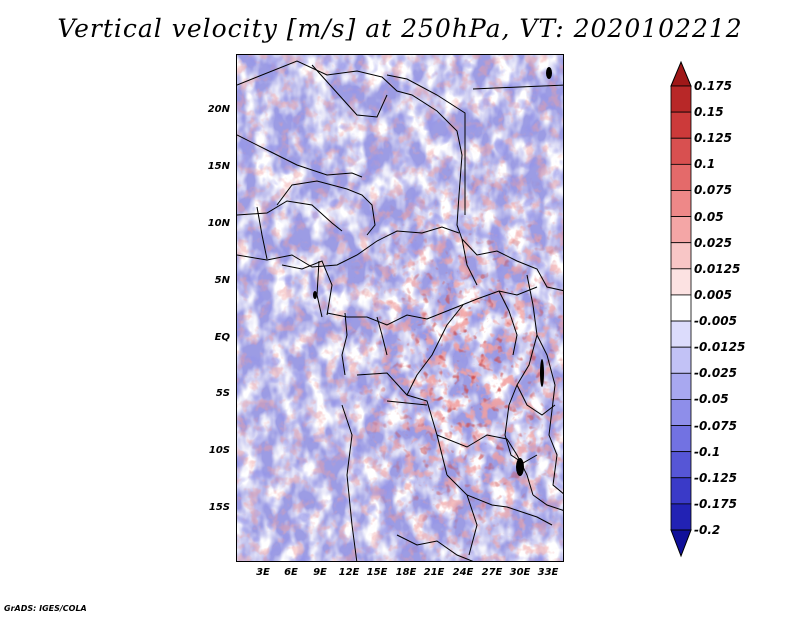 The image size is (800, 618). What do you see at coordinates (720, 347) in the screenshot?
I see `colorbar-tick-label: -0.0125` at bounding box center [720, 347].